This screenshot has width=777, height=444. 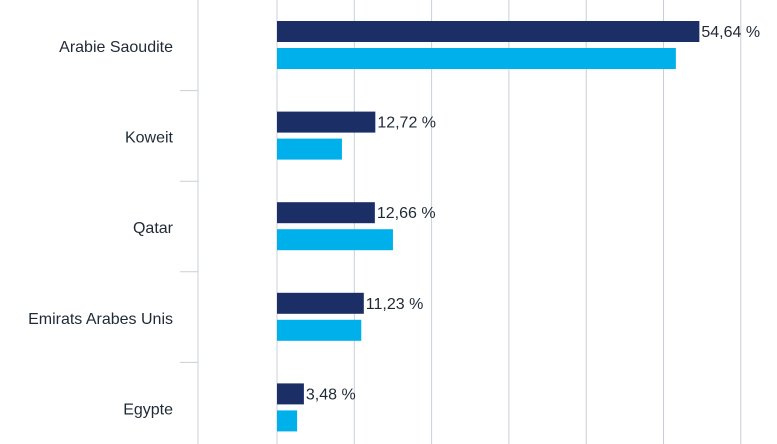 I want to click on data-label: 12,66 %, so click(x=406, y=213).